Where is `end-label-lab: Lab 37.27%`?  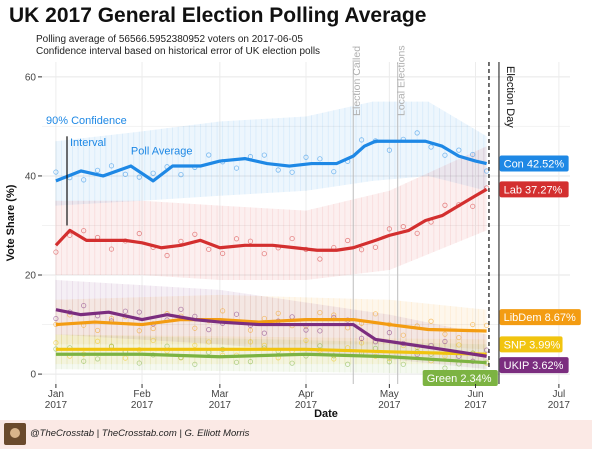
end-label-lab: Lab 37.27% is located at coordinates (533, 190).